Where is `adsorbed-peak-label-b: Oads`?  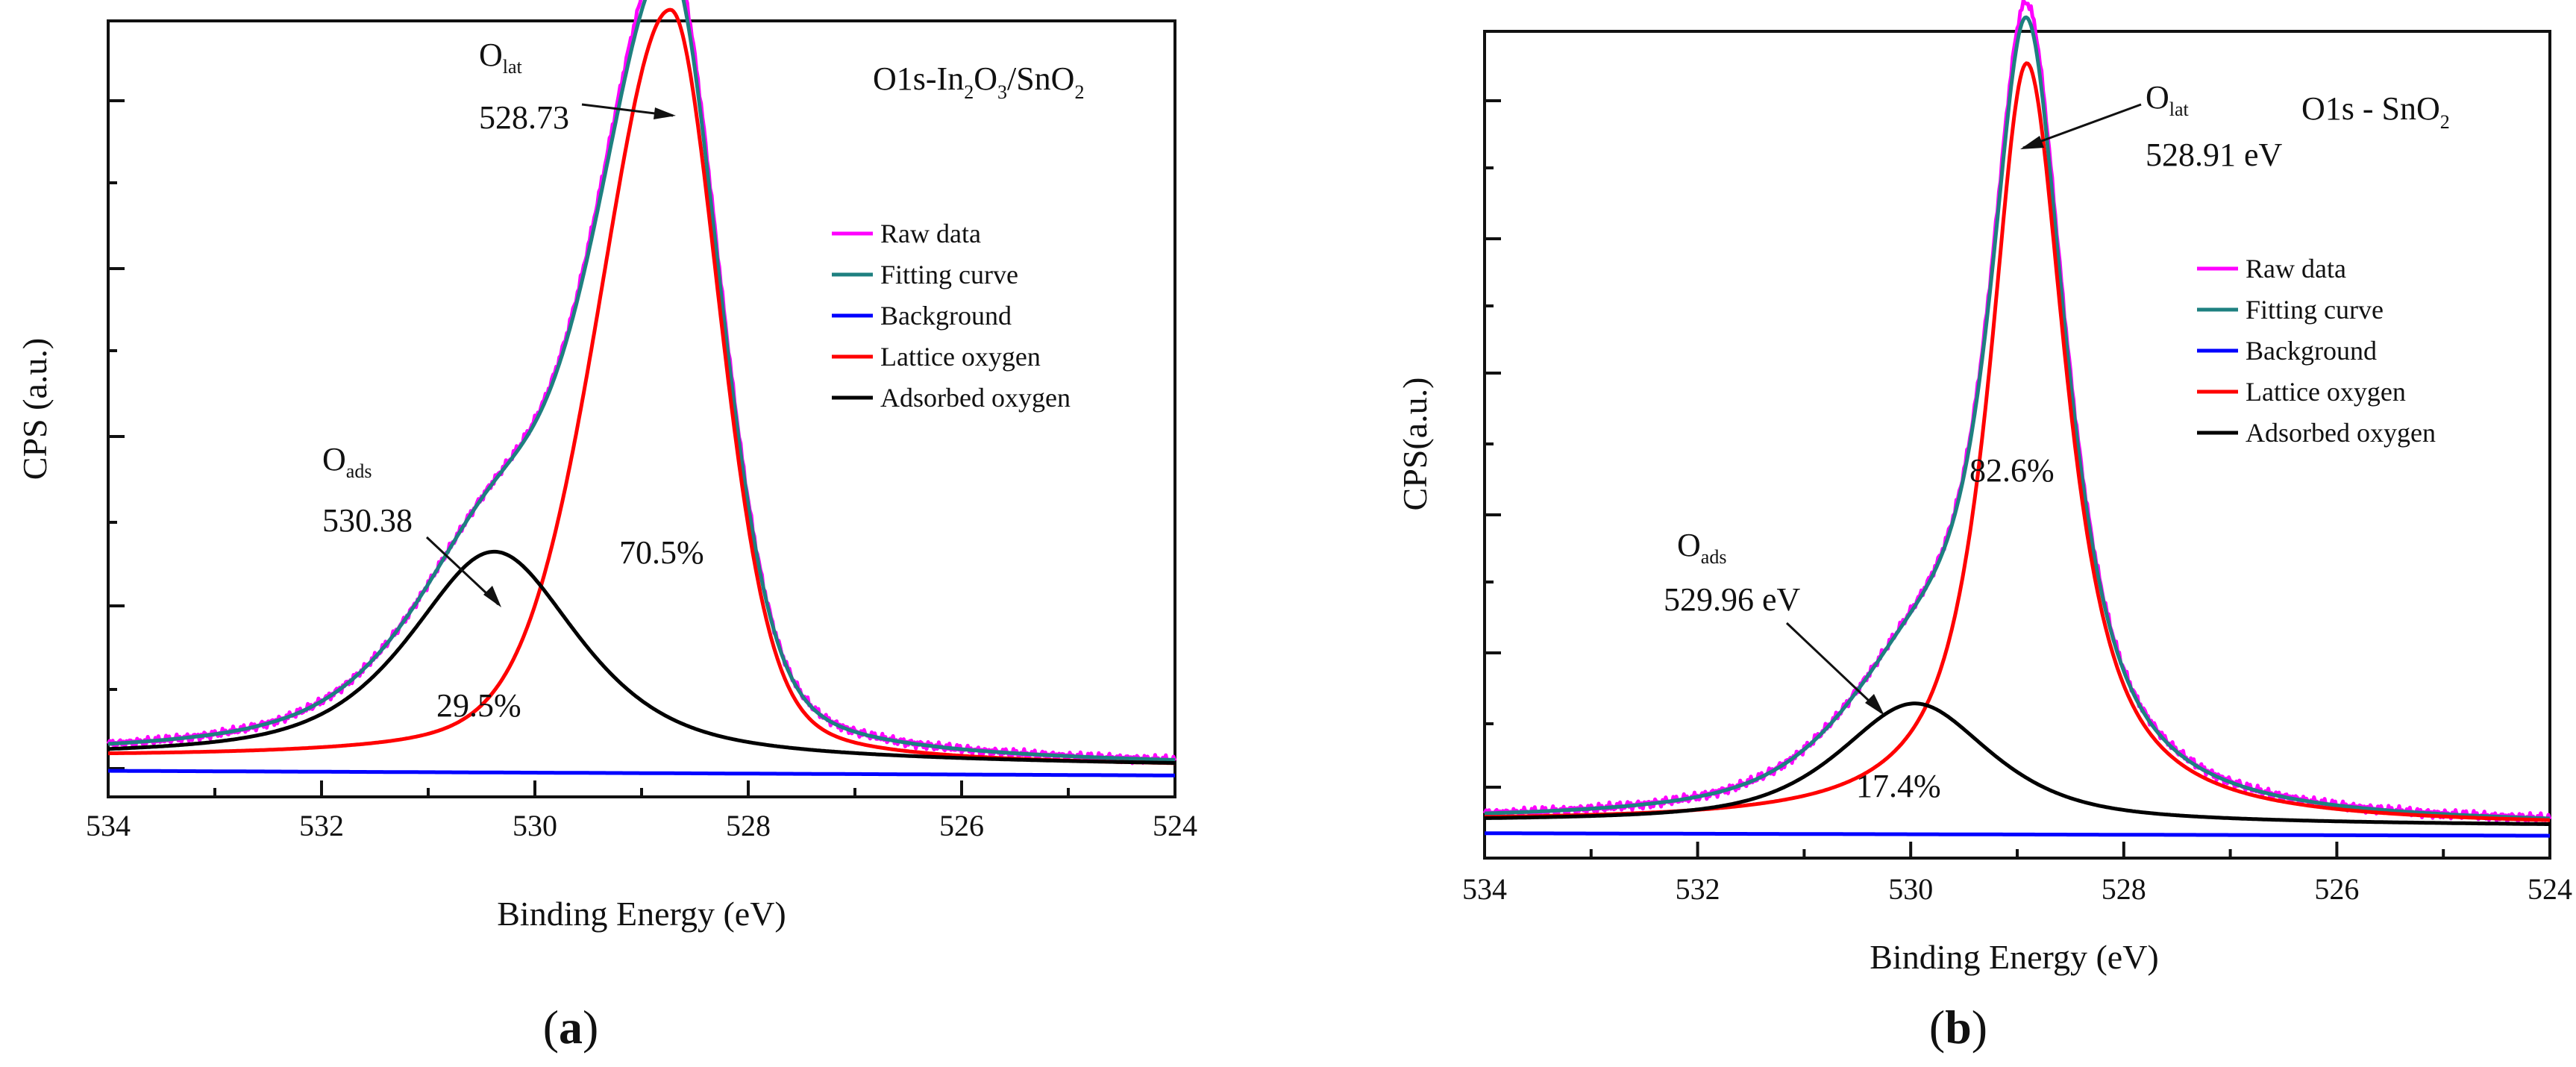
adsorbed-peak-label-b: Oads is located at coordinates (1701, 547).